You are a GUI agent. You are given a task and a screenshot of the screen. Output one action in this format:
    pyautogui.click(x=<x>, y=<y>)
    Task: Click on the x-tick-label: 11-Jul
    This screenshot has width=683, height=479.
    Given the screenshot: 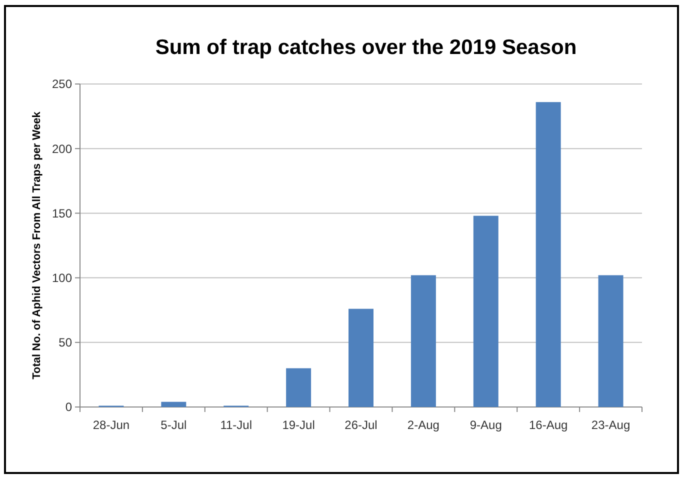 What is the action you would take?
    pyautogui.click(x=236, y=425)
    